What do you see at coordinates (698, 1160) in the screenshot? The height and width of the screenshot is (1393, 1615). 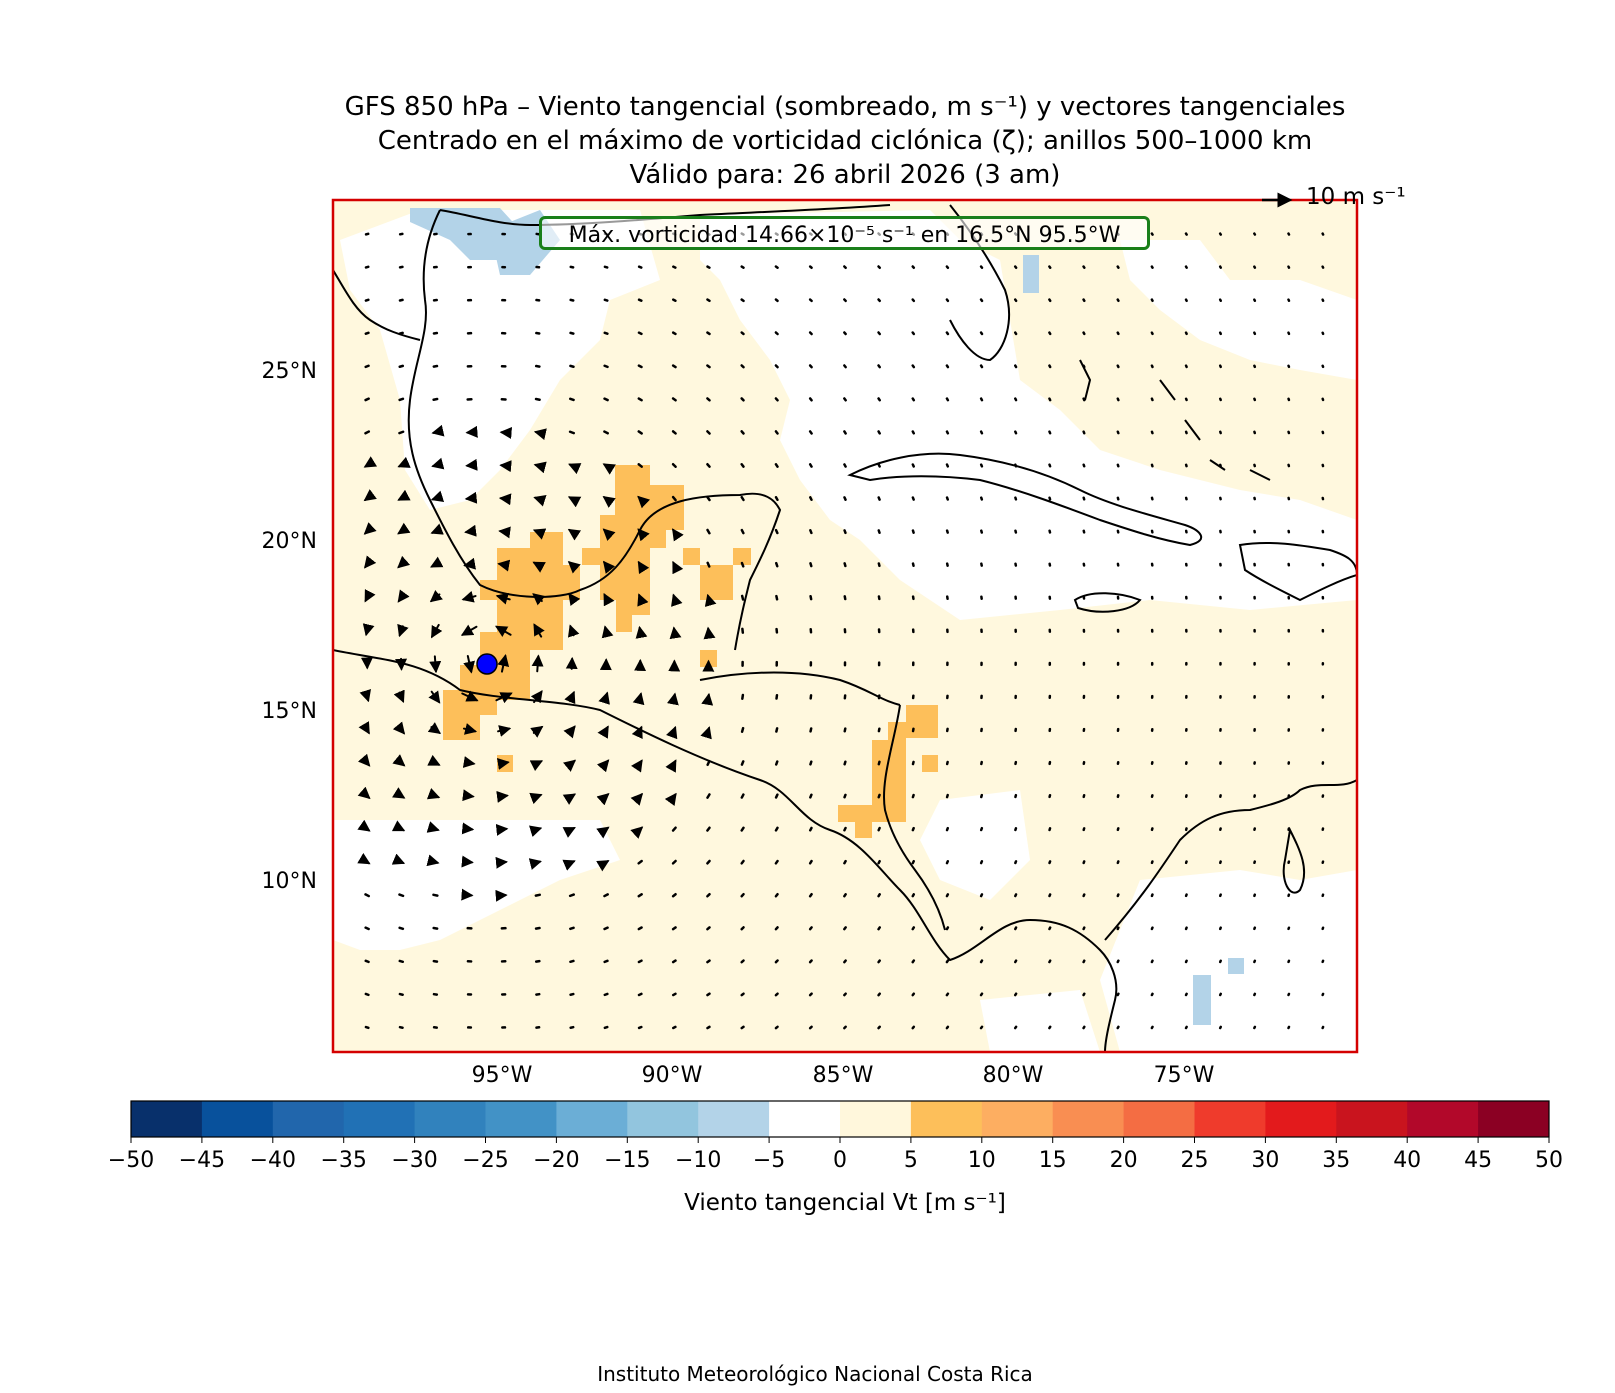 I see `colorbar-tick-label: −10` at bounding box center [698, 1160].